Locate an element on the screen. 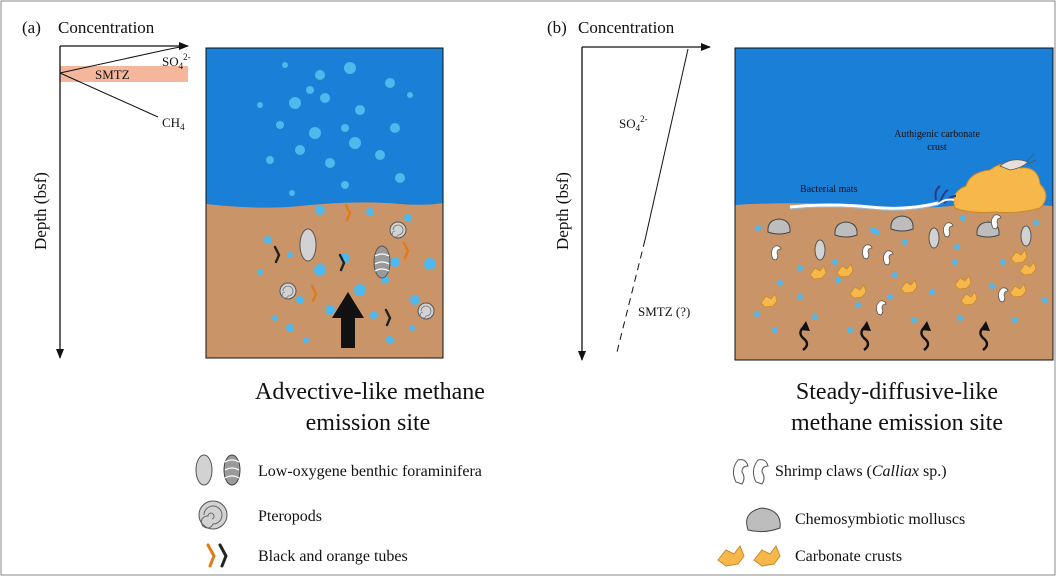 The height and width of the screenshot is (576, 1056). panel-b-crust-label-line2: crust is located at coordinates (937, 147).